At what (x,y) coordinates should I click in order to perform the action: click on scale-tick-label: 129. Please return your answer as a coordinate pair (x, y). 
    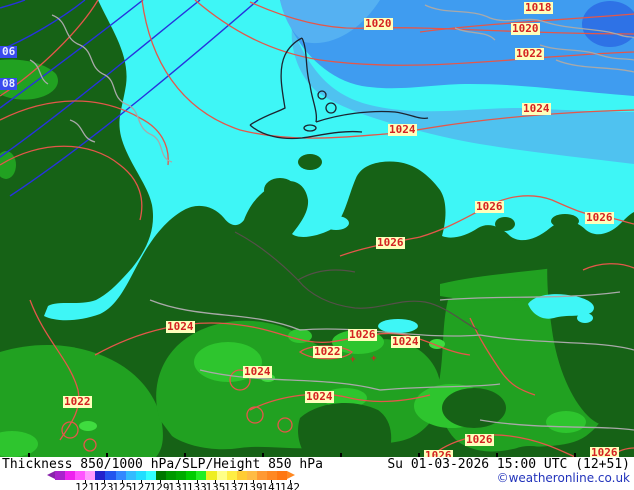
    Looking at the image, I should click on (159, 485).